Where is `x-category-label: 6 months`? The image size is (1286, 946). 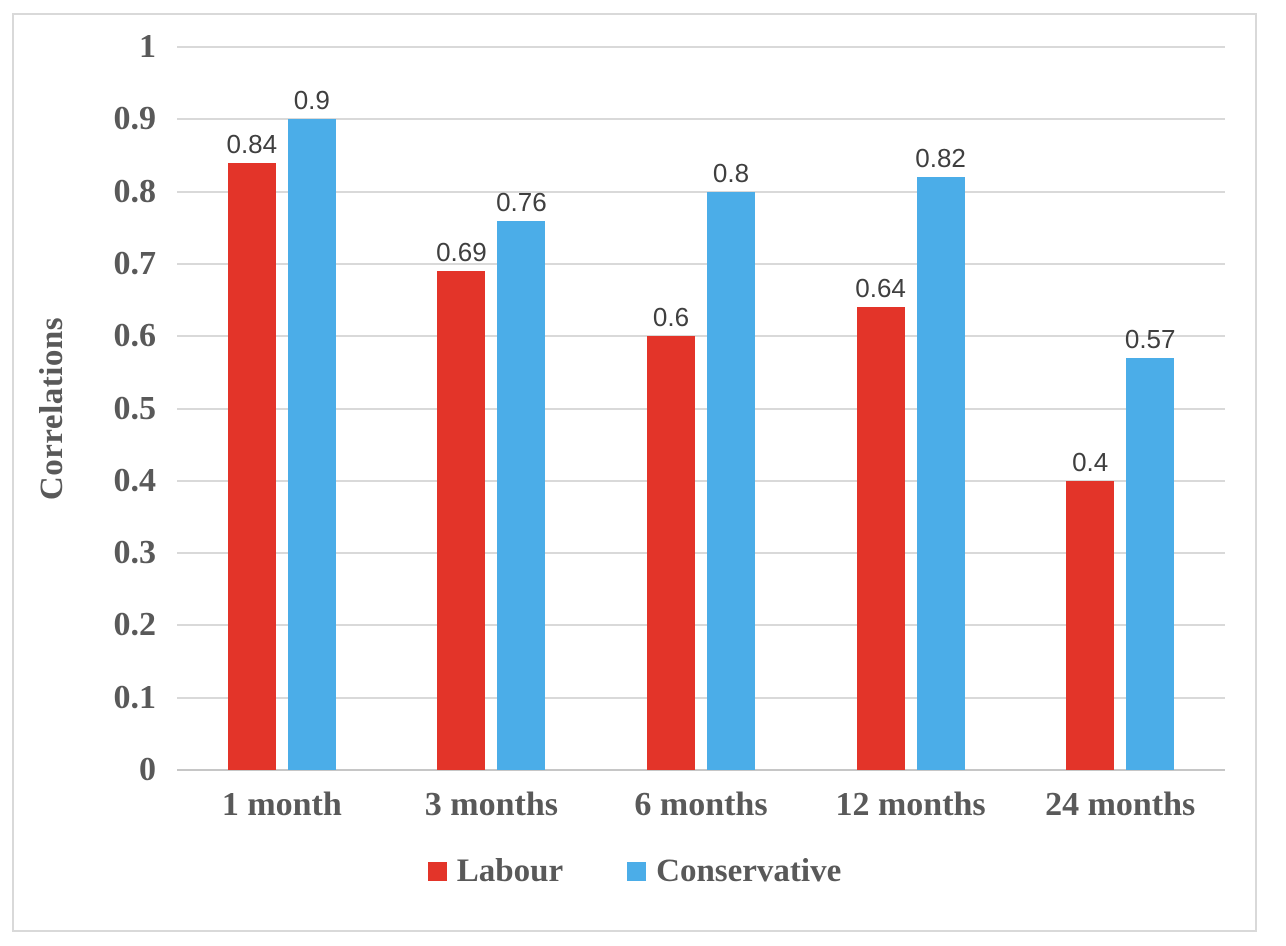 x-category-label: 6 months is located at coordinates (701, 804).